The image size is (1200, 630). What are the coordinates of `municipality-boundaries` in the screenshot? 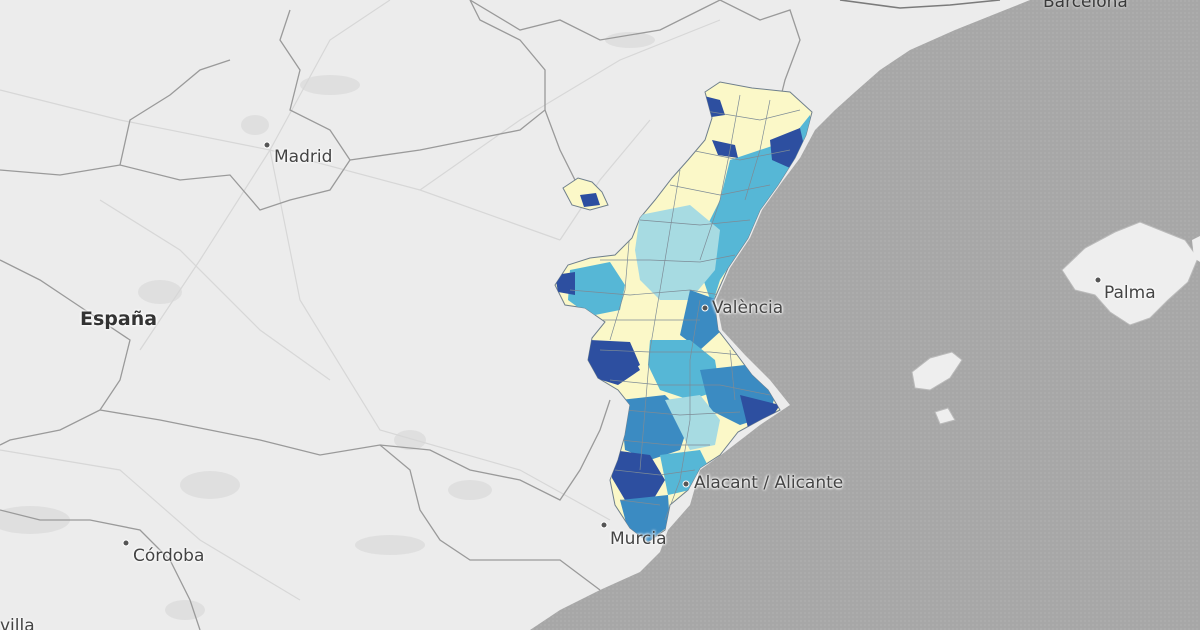 It's located at (685, 307).